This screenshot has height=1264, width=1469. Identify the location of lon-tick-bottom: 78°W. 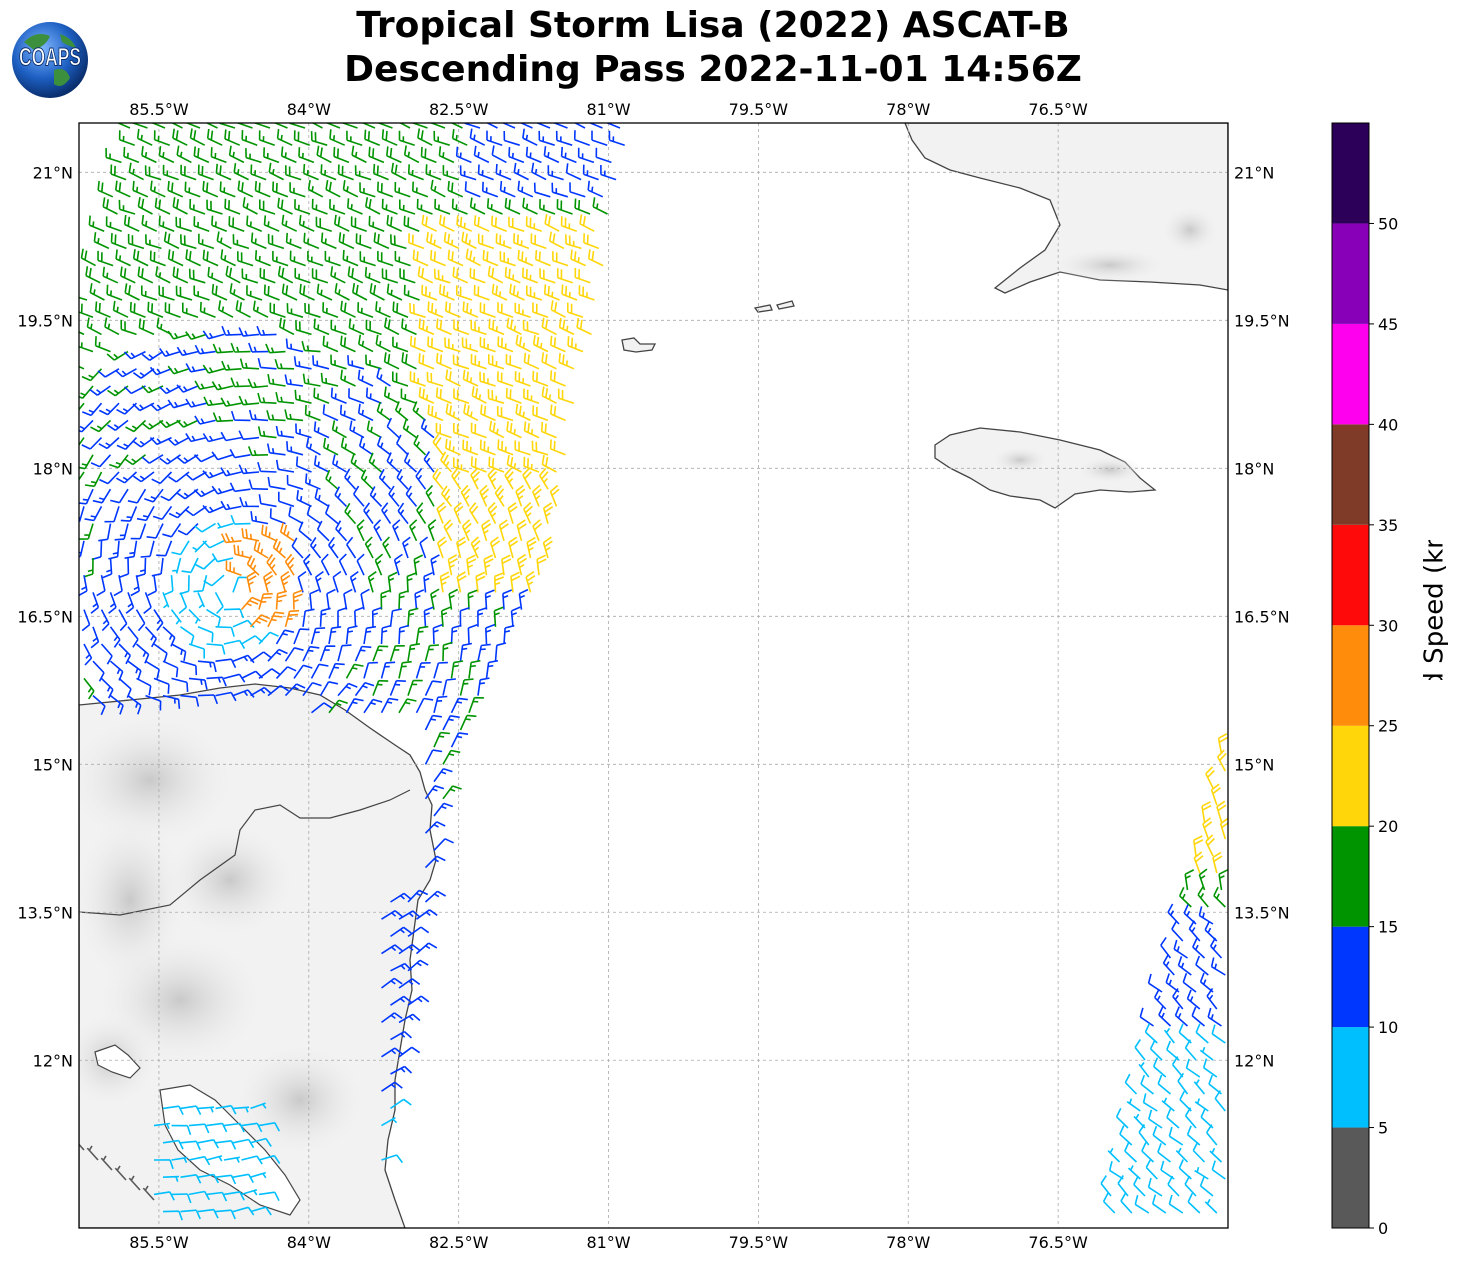
(908, 1242).